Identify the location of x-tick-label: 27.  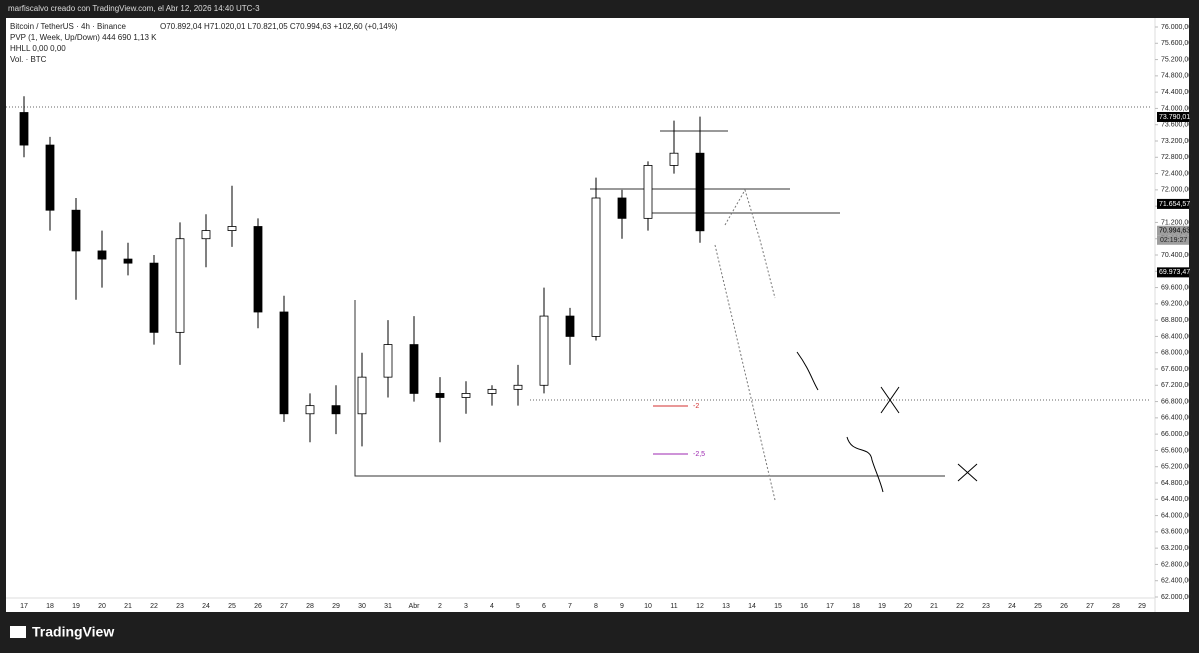
(1090, 606).